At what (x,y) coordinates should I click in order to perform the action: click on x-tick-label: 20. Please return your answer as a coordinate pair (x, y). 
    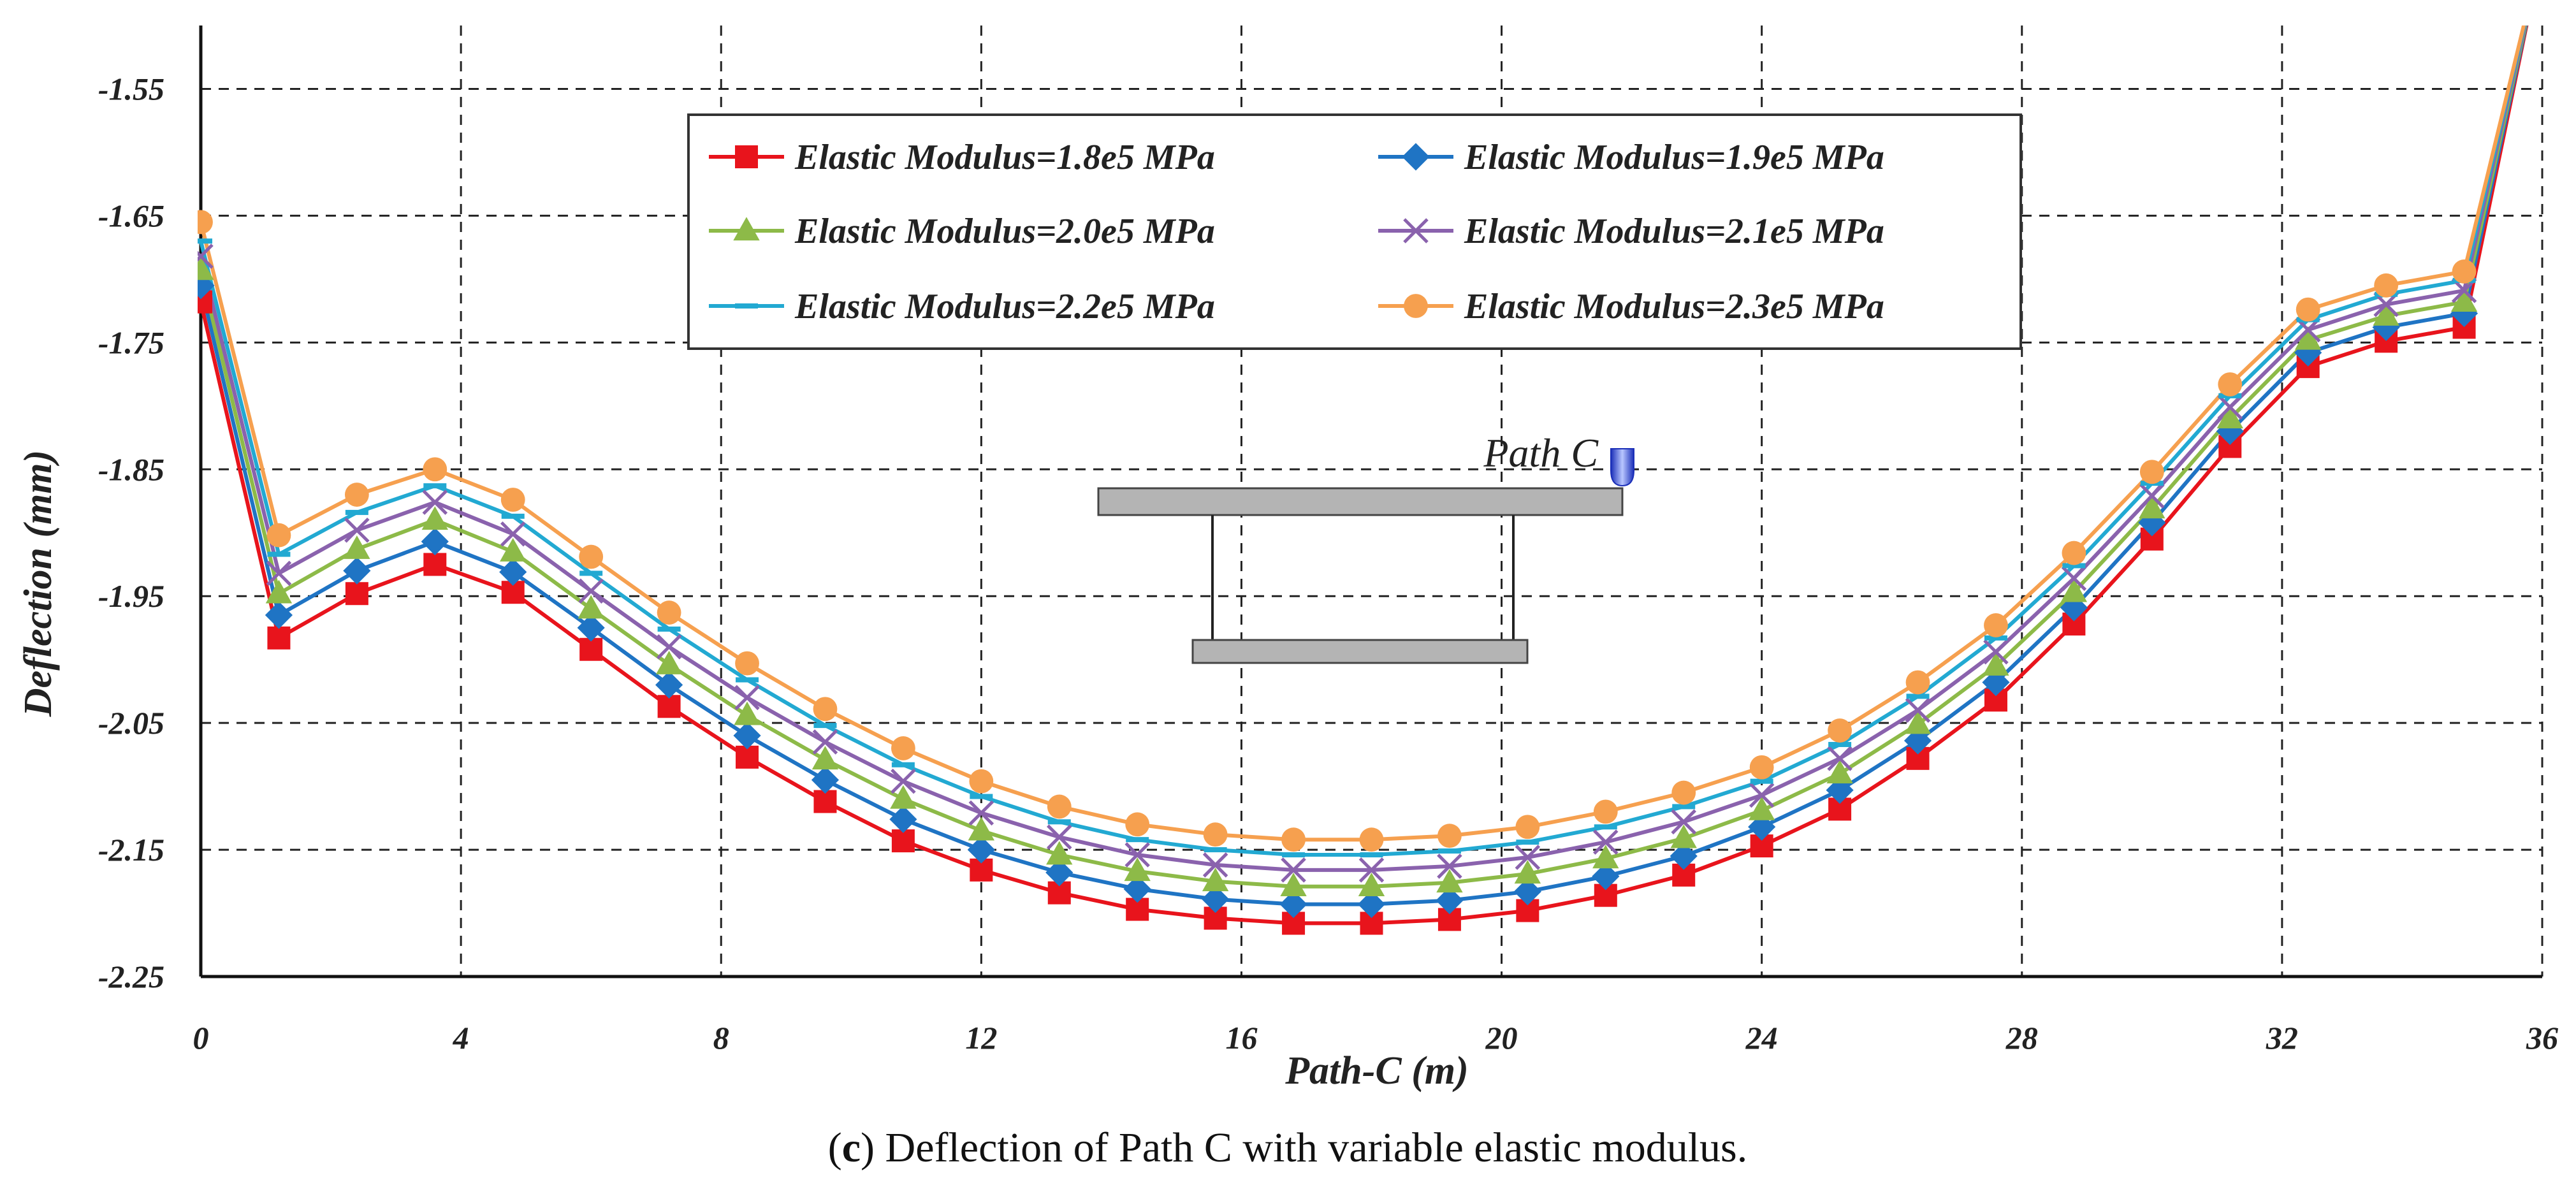
    Looking at the image, I should click on (1501, 1038).